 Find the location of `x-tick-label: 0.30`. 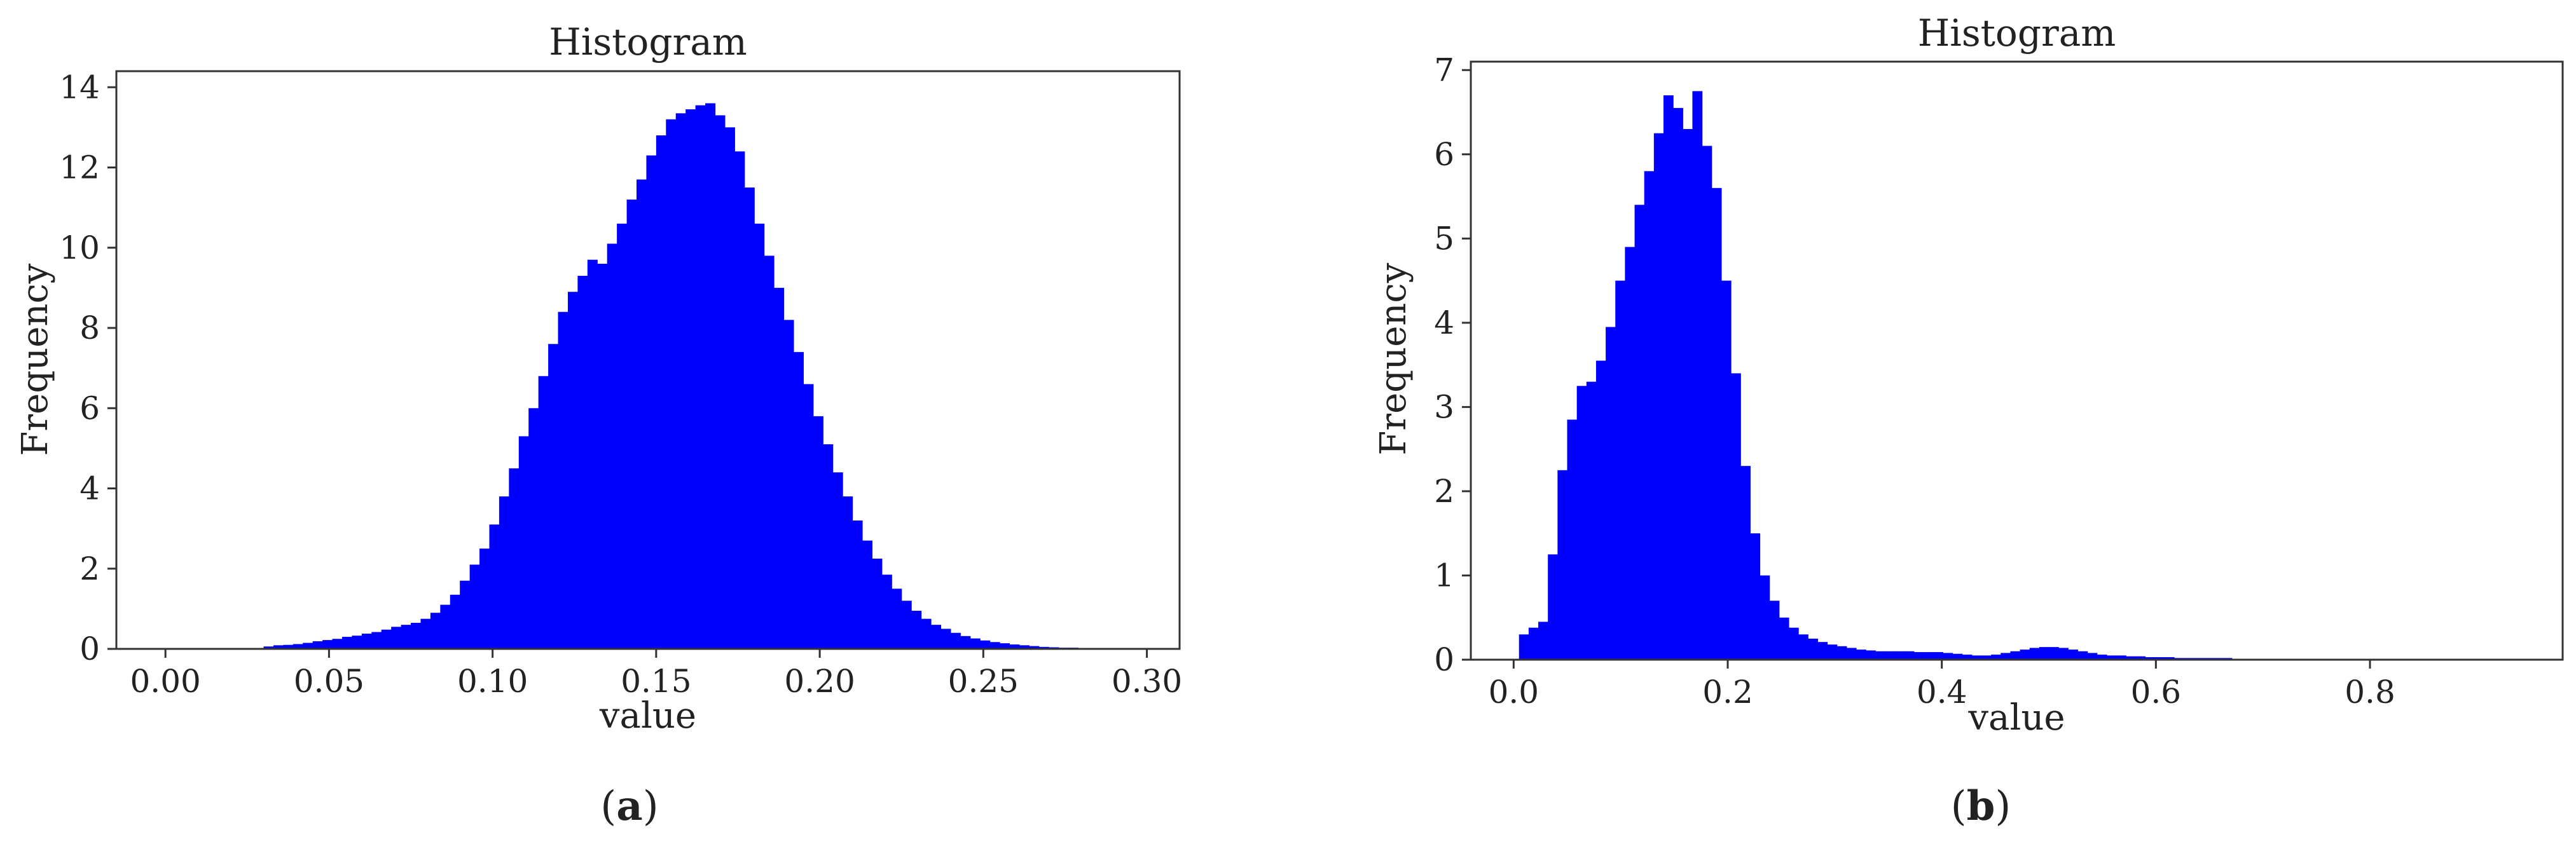

x-tick-label: 0.30 is located at coordinates (1147, 682).